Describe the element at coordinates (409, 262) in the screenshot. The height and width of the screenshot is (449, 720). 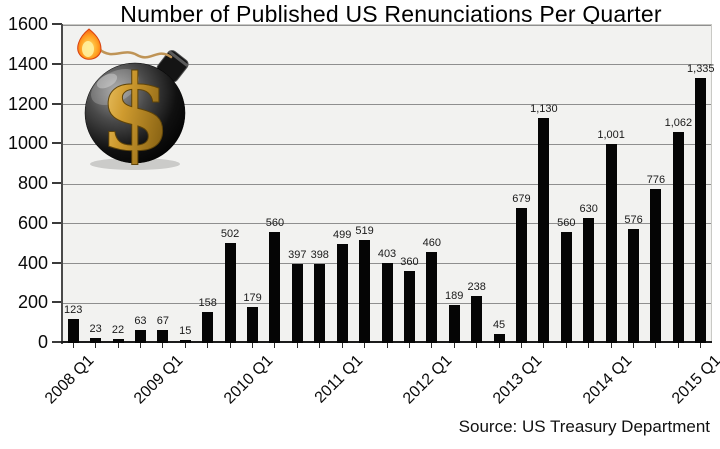
I see `bar-value-label: 360` at that location.